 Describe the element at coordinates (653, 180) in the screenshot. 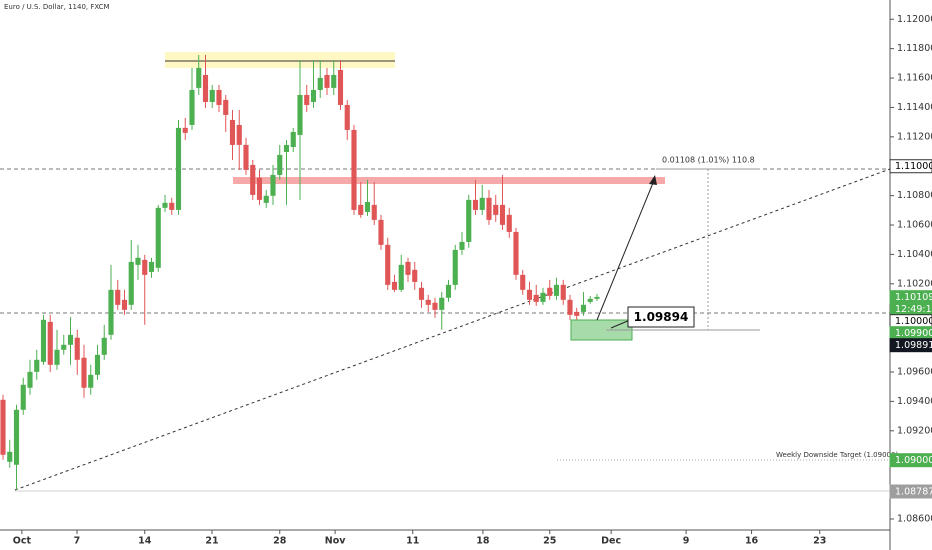

I see `arrow-head` at that location.